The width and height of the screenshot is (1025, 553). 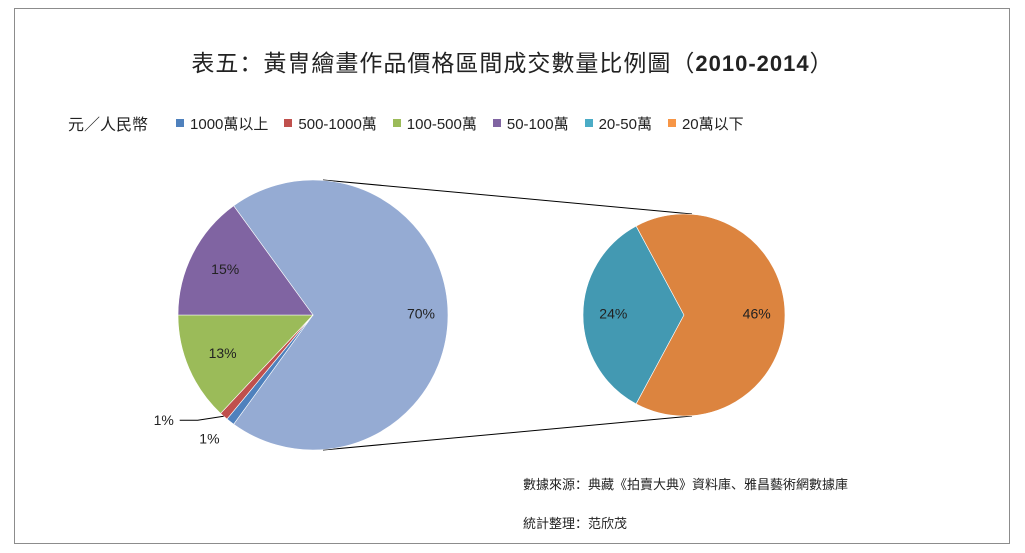 I want to click on legend-item-under-20: 20萬以下, so click(x=705, y=123).